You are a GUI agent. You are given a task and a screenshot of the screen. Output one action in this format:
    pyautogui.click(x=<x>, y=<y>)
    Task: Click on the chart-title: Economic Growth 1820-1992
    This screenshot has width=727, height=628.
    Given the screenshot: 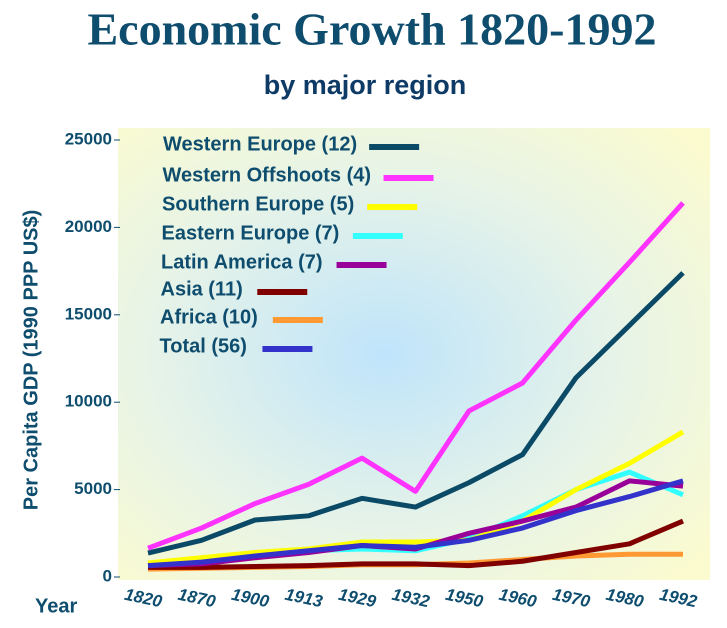 What is the action you would take?
    pyautogui.click(x=371, y=29)
    